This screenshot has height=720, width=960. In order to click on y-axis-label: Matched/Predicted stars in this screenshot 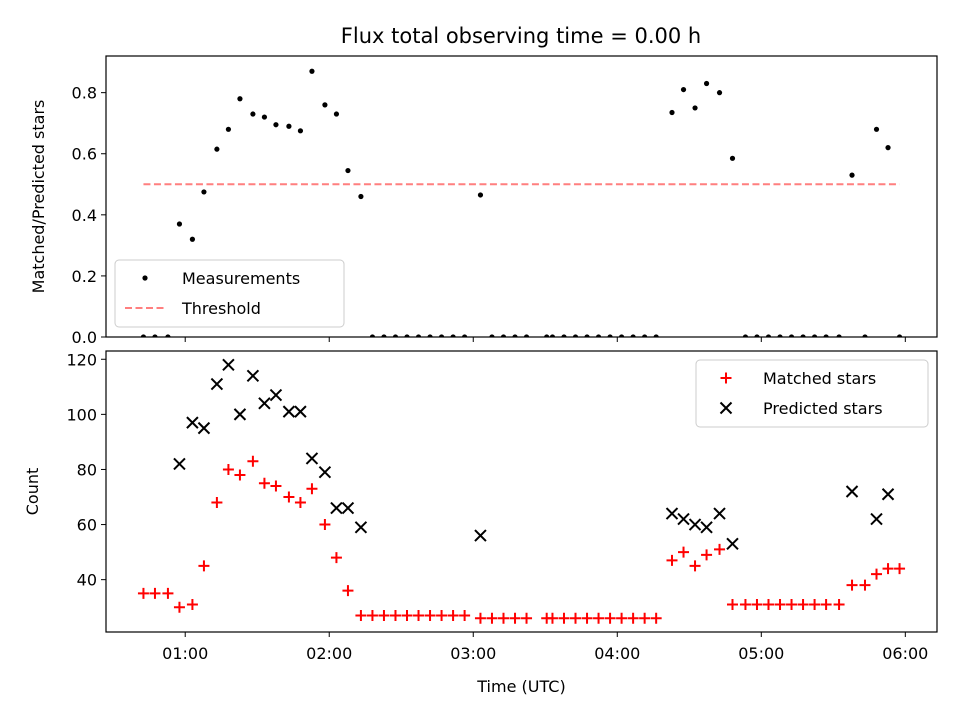, I will do `click(38, 197)`.